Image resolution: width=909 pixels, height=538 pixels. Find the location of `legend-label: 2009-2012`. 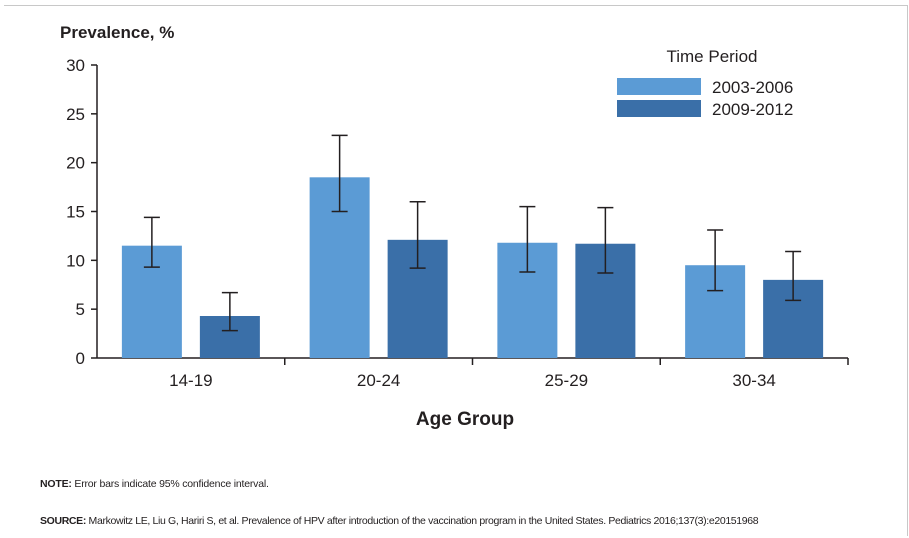

legend-label: 2009-2012 is located at coordinates (752, 109).